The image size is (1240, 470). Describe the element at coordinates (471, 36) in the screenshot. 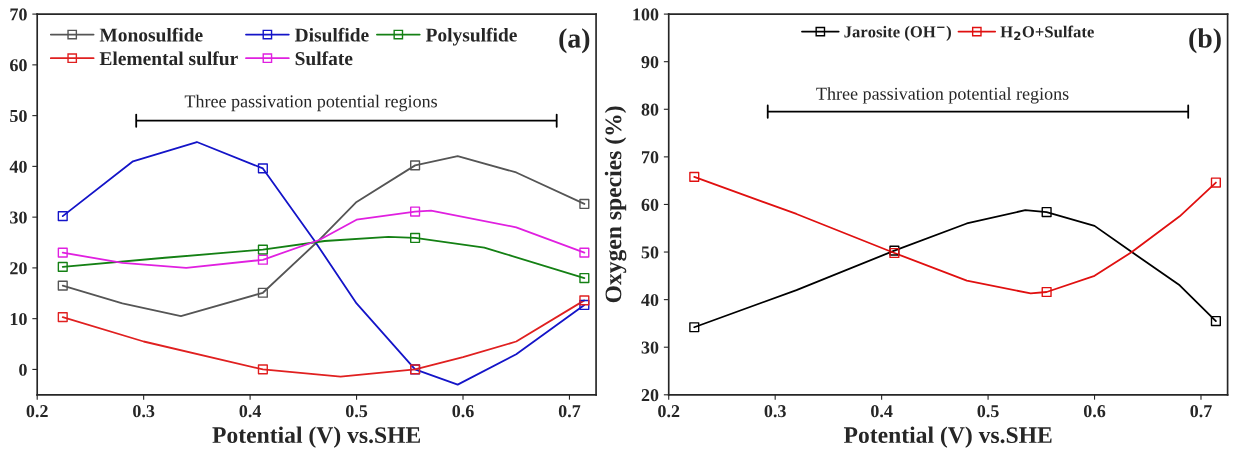

I see `legend-label: Polysulfide` at that location.